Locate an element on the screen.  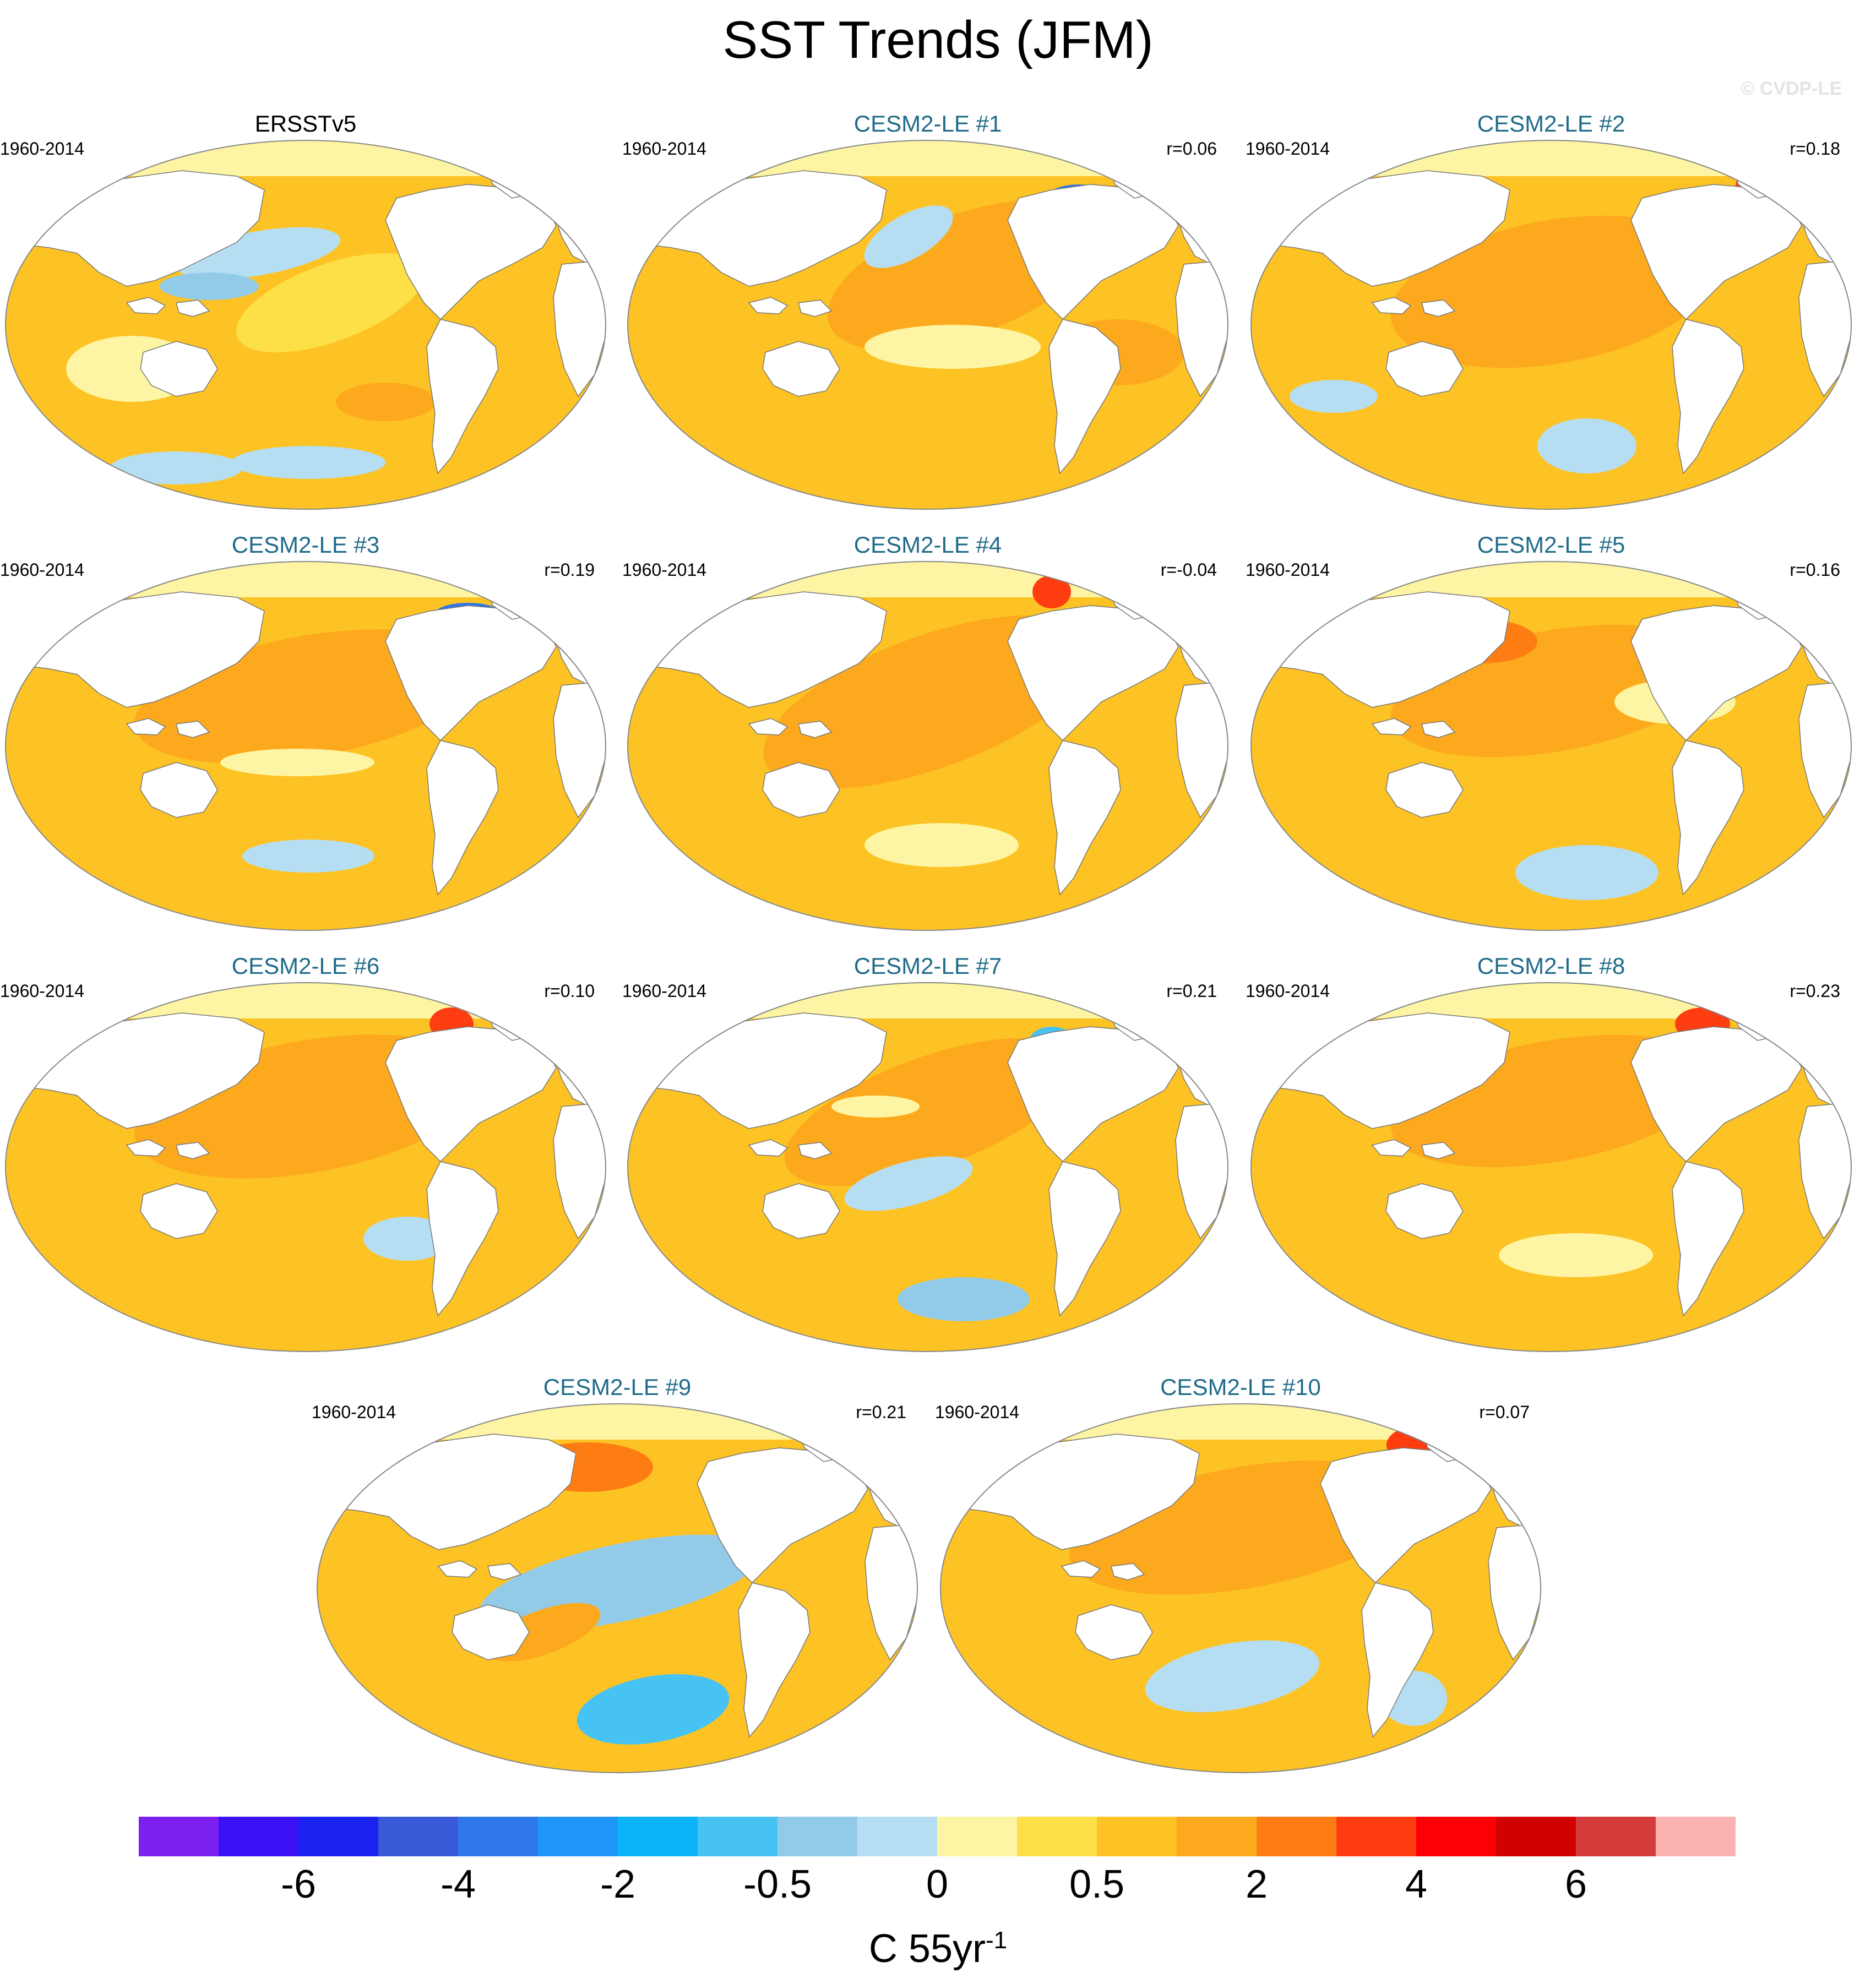
colorbar is located at coordinates (937, 1836).